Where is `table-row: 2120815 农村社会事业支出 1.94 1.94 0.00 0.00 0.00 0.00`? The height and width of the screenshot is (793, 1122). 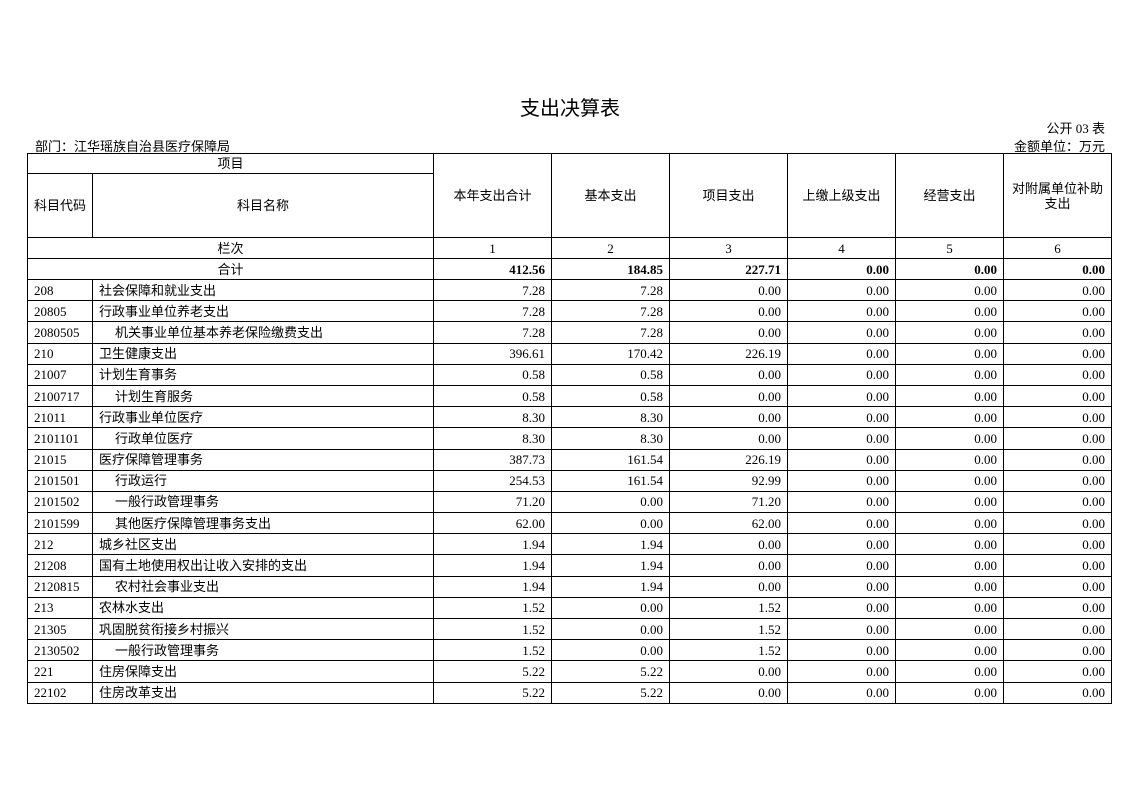
table-row: 2120815 农村社会事业支出 1.94 1.94 0.00 0.00 0.00 0.00 is located at coordinates (570, 586).